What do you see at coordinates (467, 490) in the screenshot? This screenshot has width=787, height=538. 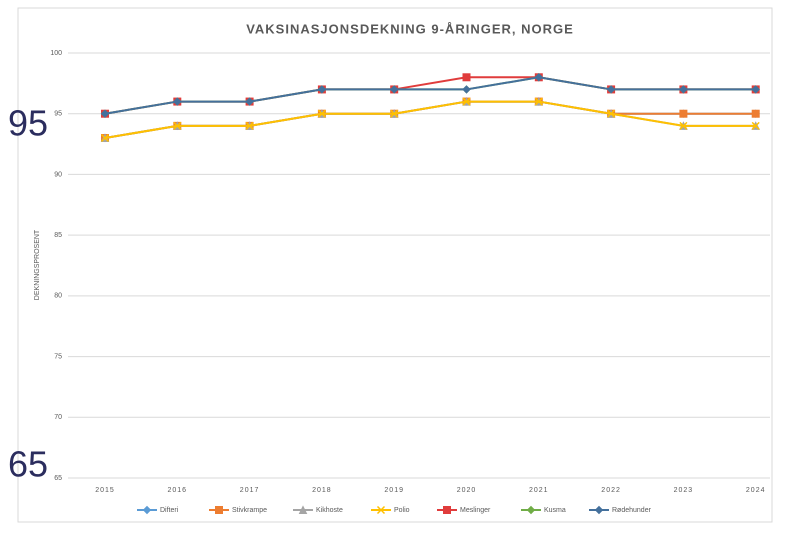 I see `x-tick-label: 2020` at bounding box center [467, 490].